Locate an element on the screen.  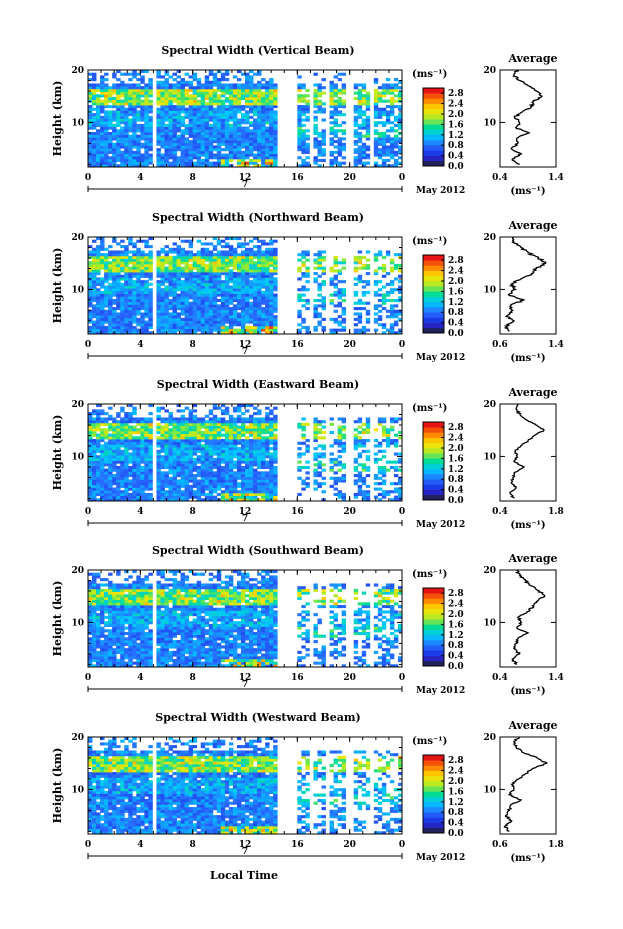
panel-title: Spectral Width (Northward Beam) is located at coordinates (258, 217).